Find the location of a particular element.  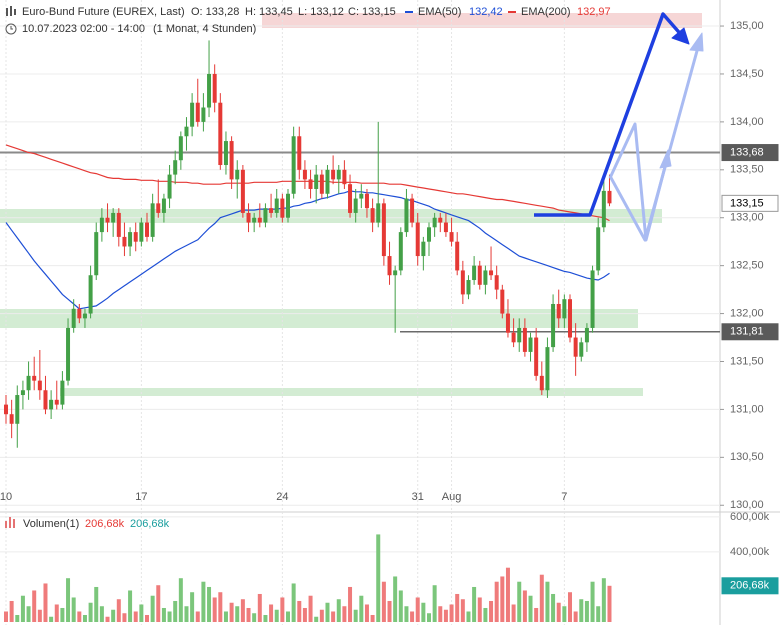

ohlc-value: O: 133,28 is located at coordinates (215, 12).